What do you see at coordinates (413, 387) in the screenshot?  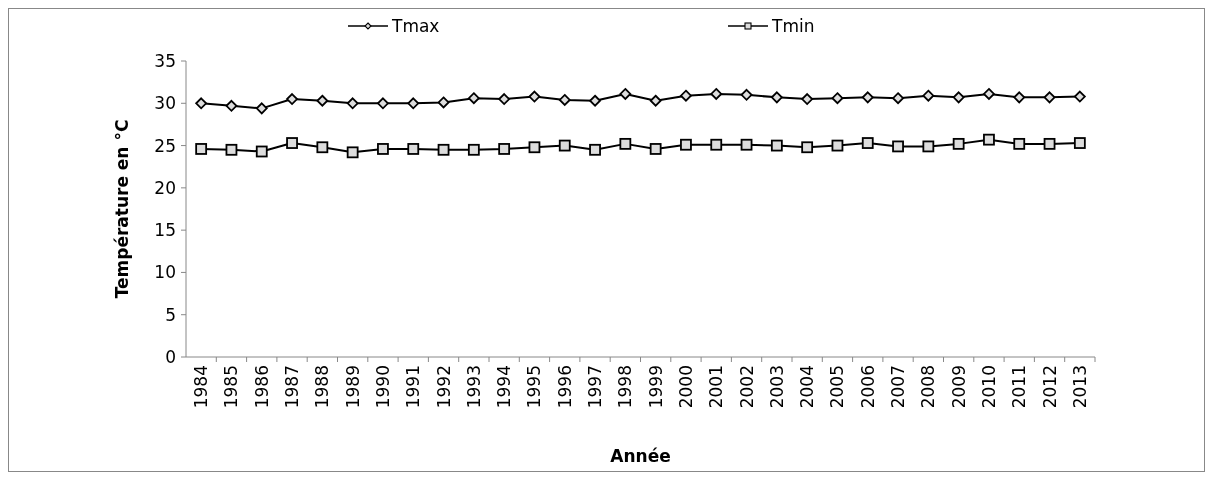 I see `x-tick-label: 1991` at bounding box center [413, 387].